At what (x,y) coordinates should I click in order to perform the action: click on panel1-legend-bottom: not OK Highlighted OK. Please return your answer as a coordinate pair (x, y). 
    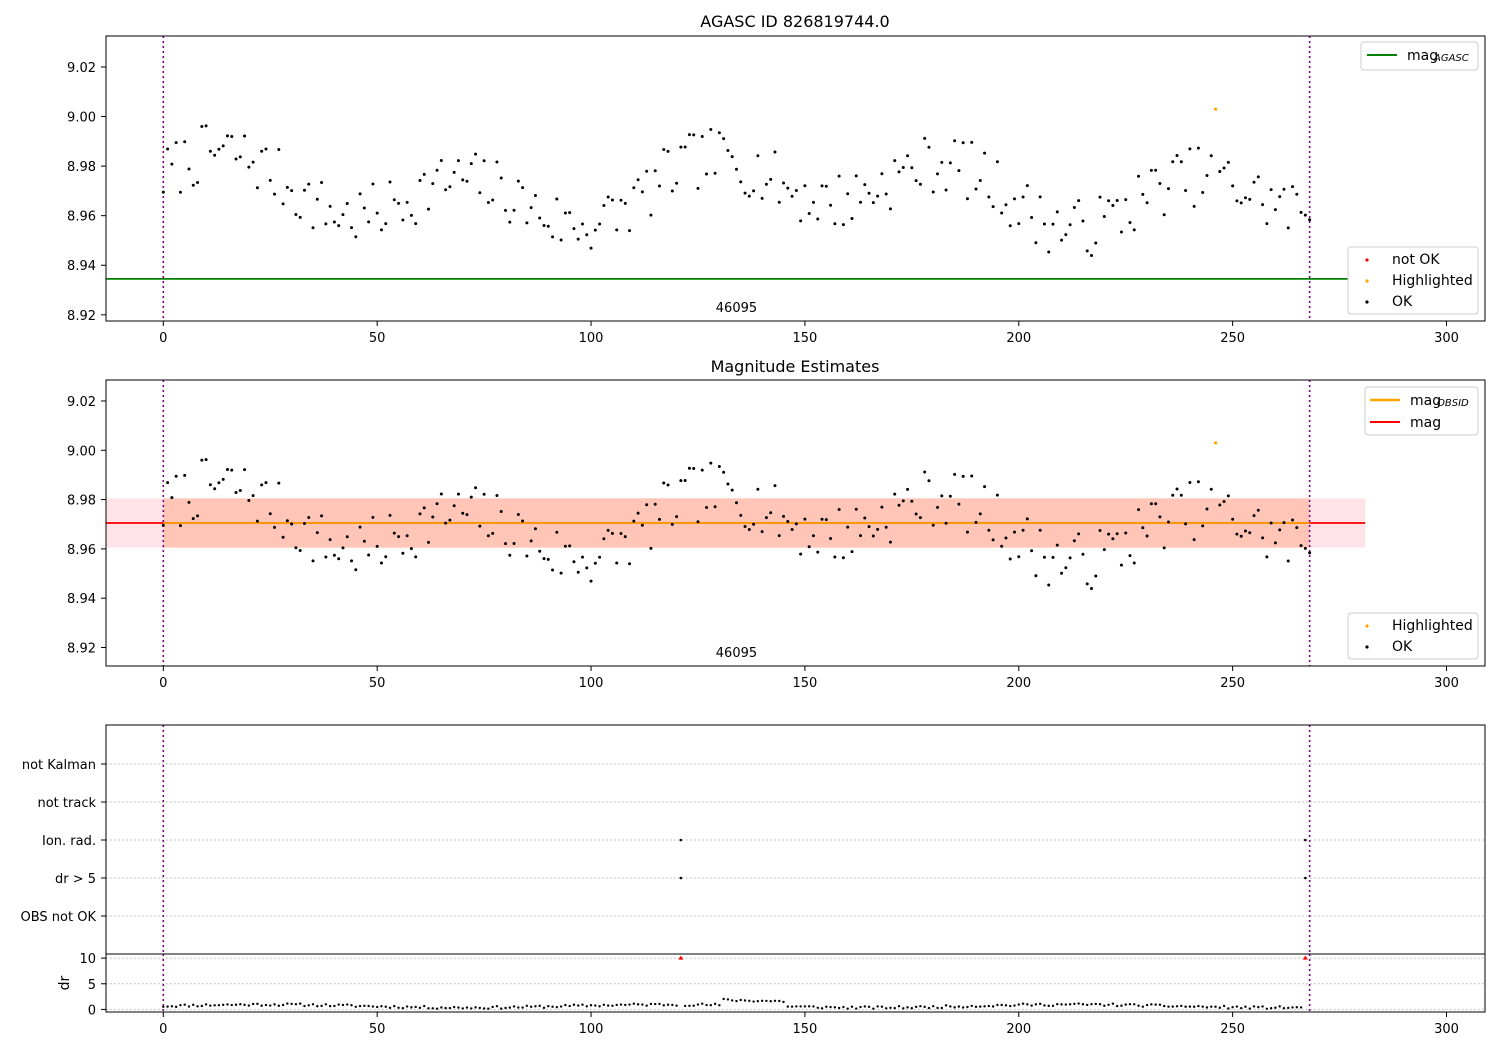
    Looking at the image, I should click on (1413, 280).